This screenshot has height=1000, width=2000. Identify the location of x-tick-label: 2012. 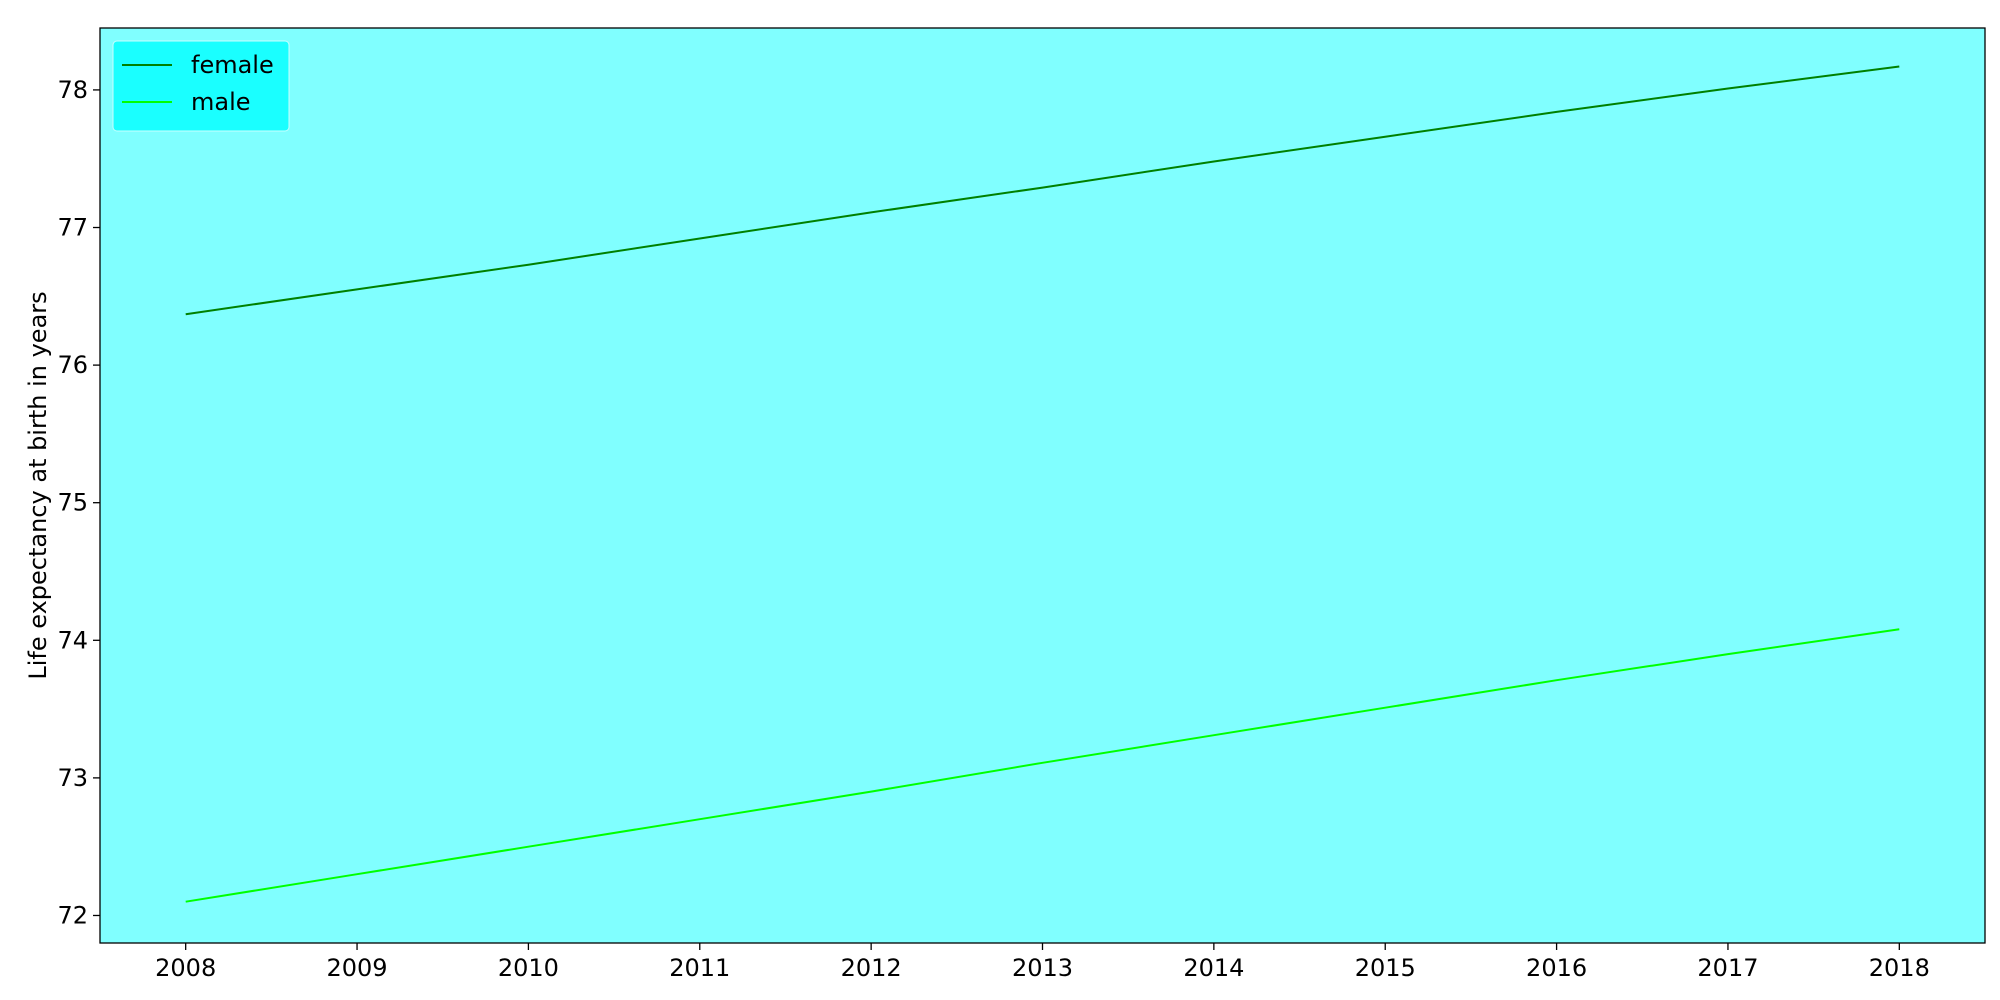
(871, 968).